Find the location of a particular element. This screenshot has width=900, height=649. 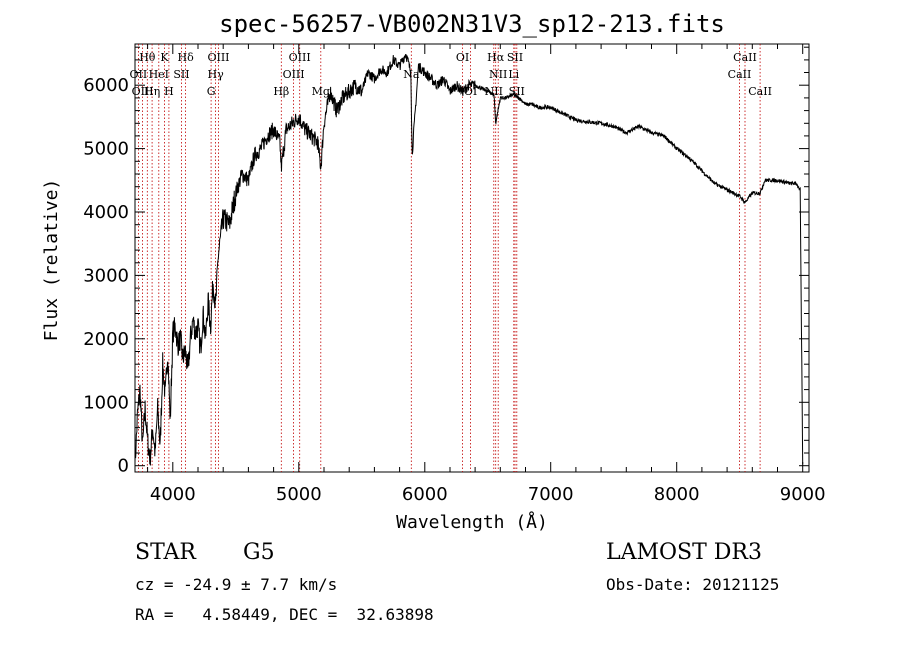

y-tick-label-3000: 3000 is located at coordinates (106, 275).